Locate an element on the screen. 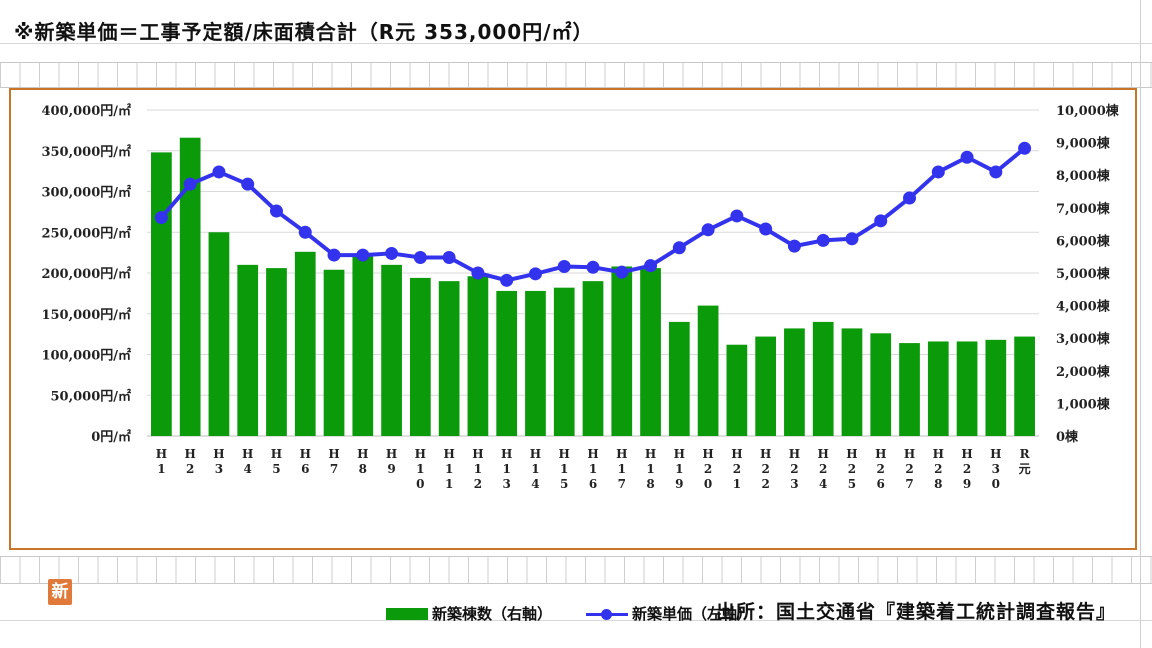  right-axis-tick-label: 1,000棟 is located at coordinates (1083, 404).